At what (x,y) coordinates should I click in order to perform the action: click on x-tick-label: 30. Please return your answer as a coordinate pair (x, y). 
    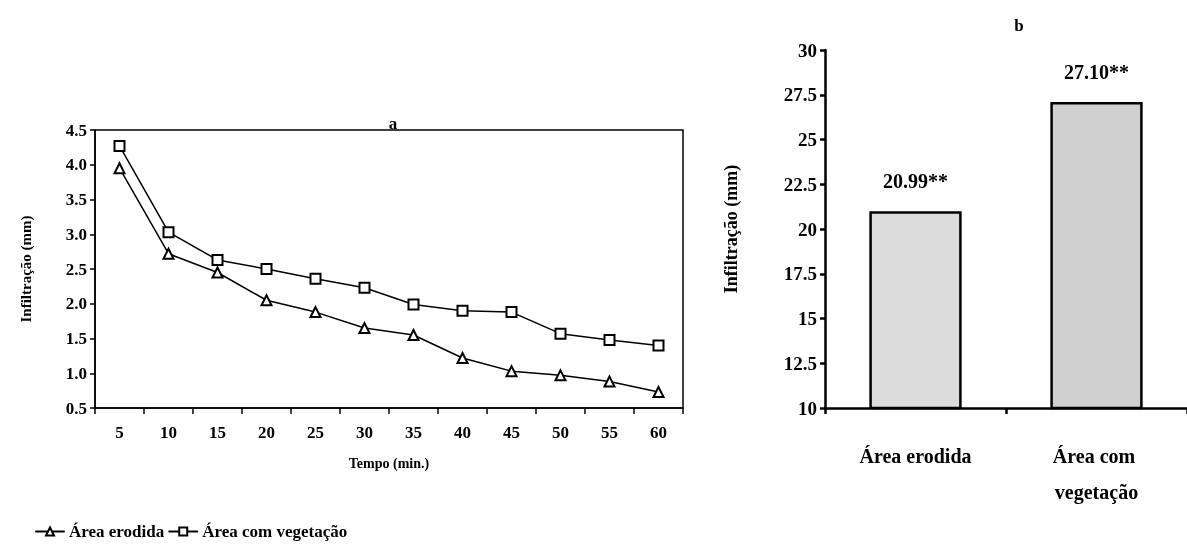
    Looking at the image, I should click on (364, 432).